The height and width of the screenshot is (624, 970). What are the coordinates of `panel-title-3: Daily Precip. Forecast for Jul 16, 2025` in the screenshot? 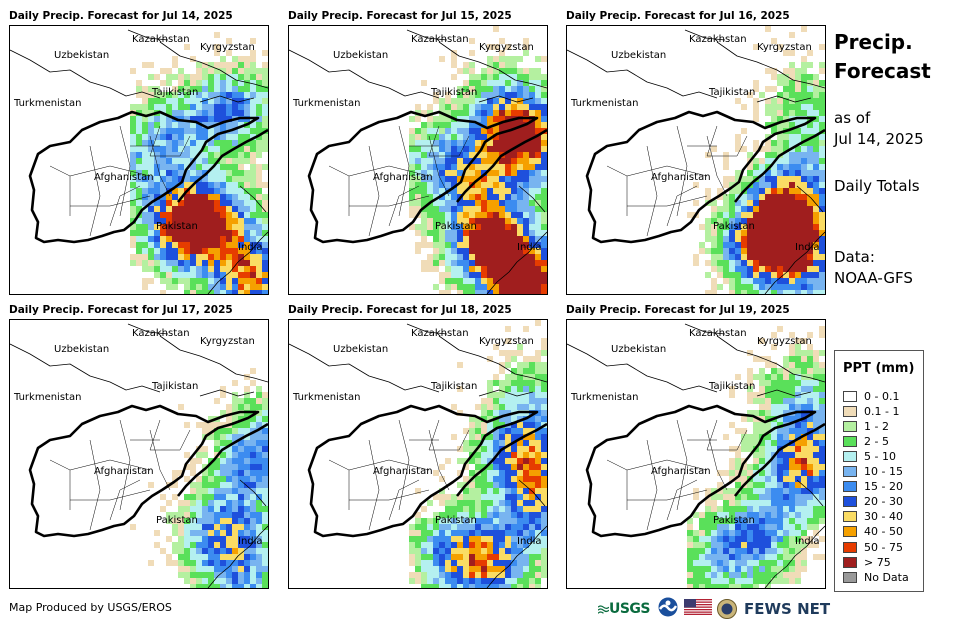 It's located at (678, 16).